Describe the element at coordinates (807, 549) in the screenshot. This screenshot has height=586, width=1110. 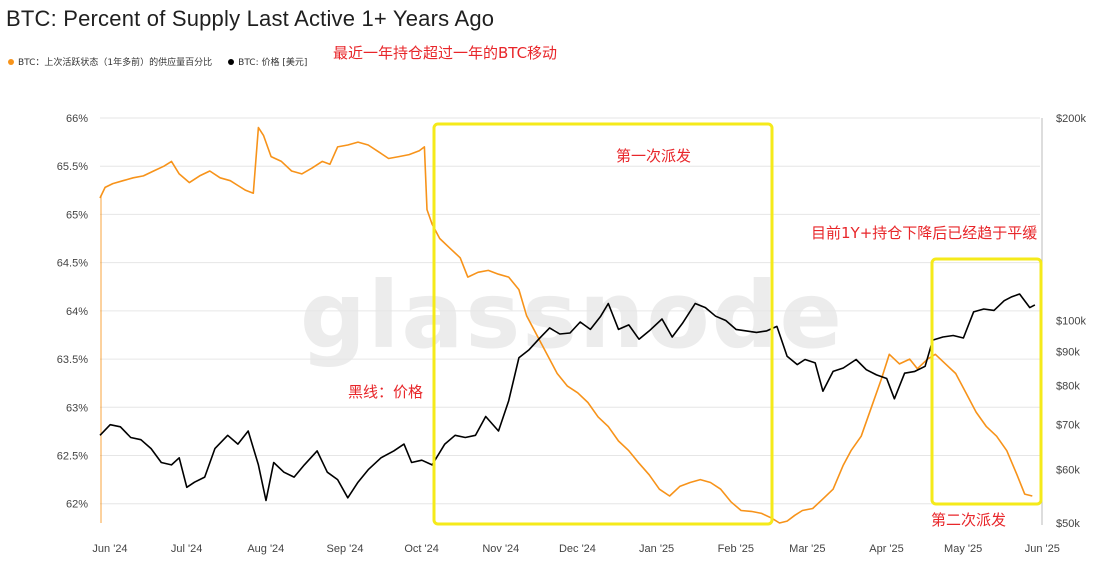
I see `x-tick: Mar '25` at that location.